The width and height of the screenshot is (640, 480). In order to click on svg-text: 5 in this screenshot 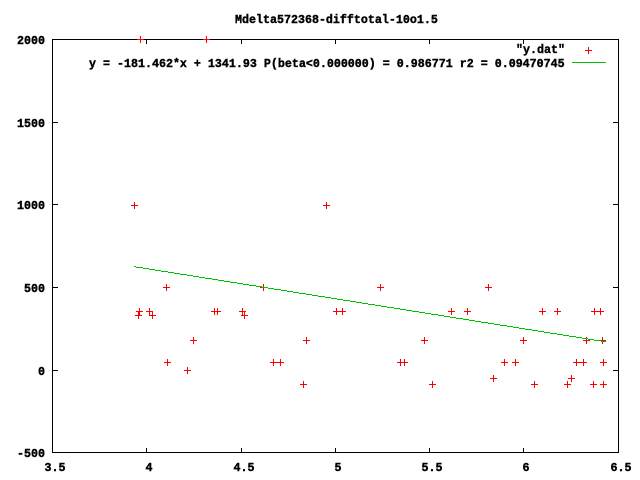, I will do `click(338, 468)`.